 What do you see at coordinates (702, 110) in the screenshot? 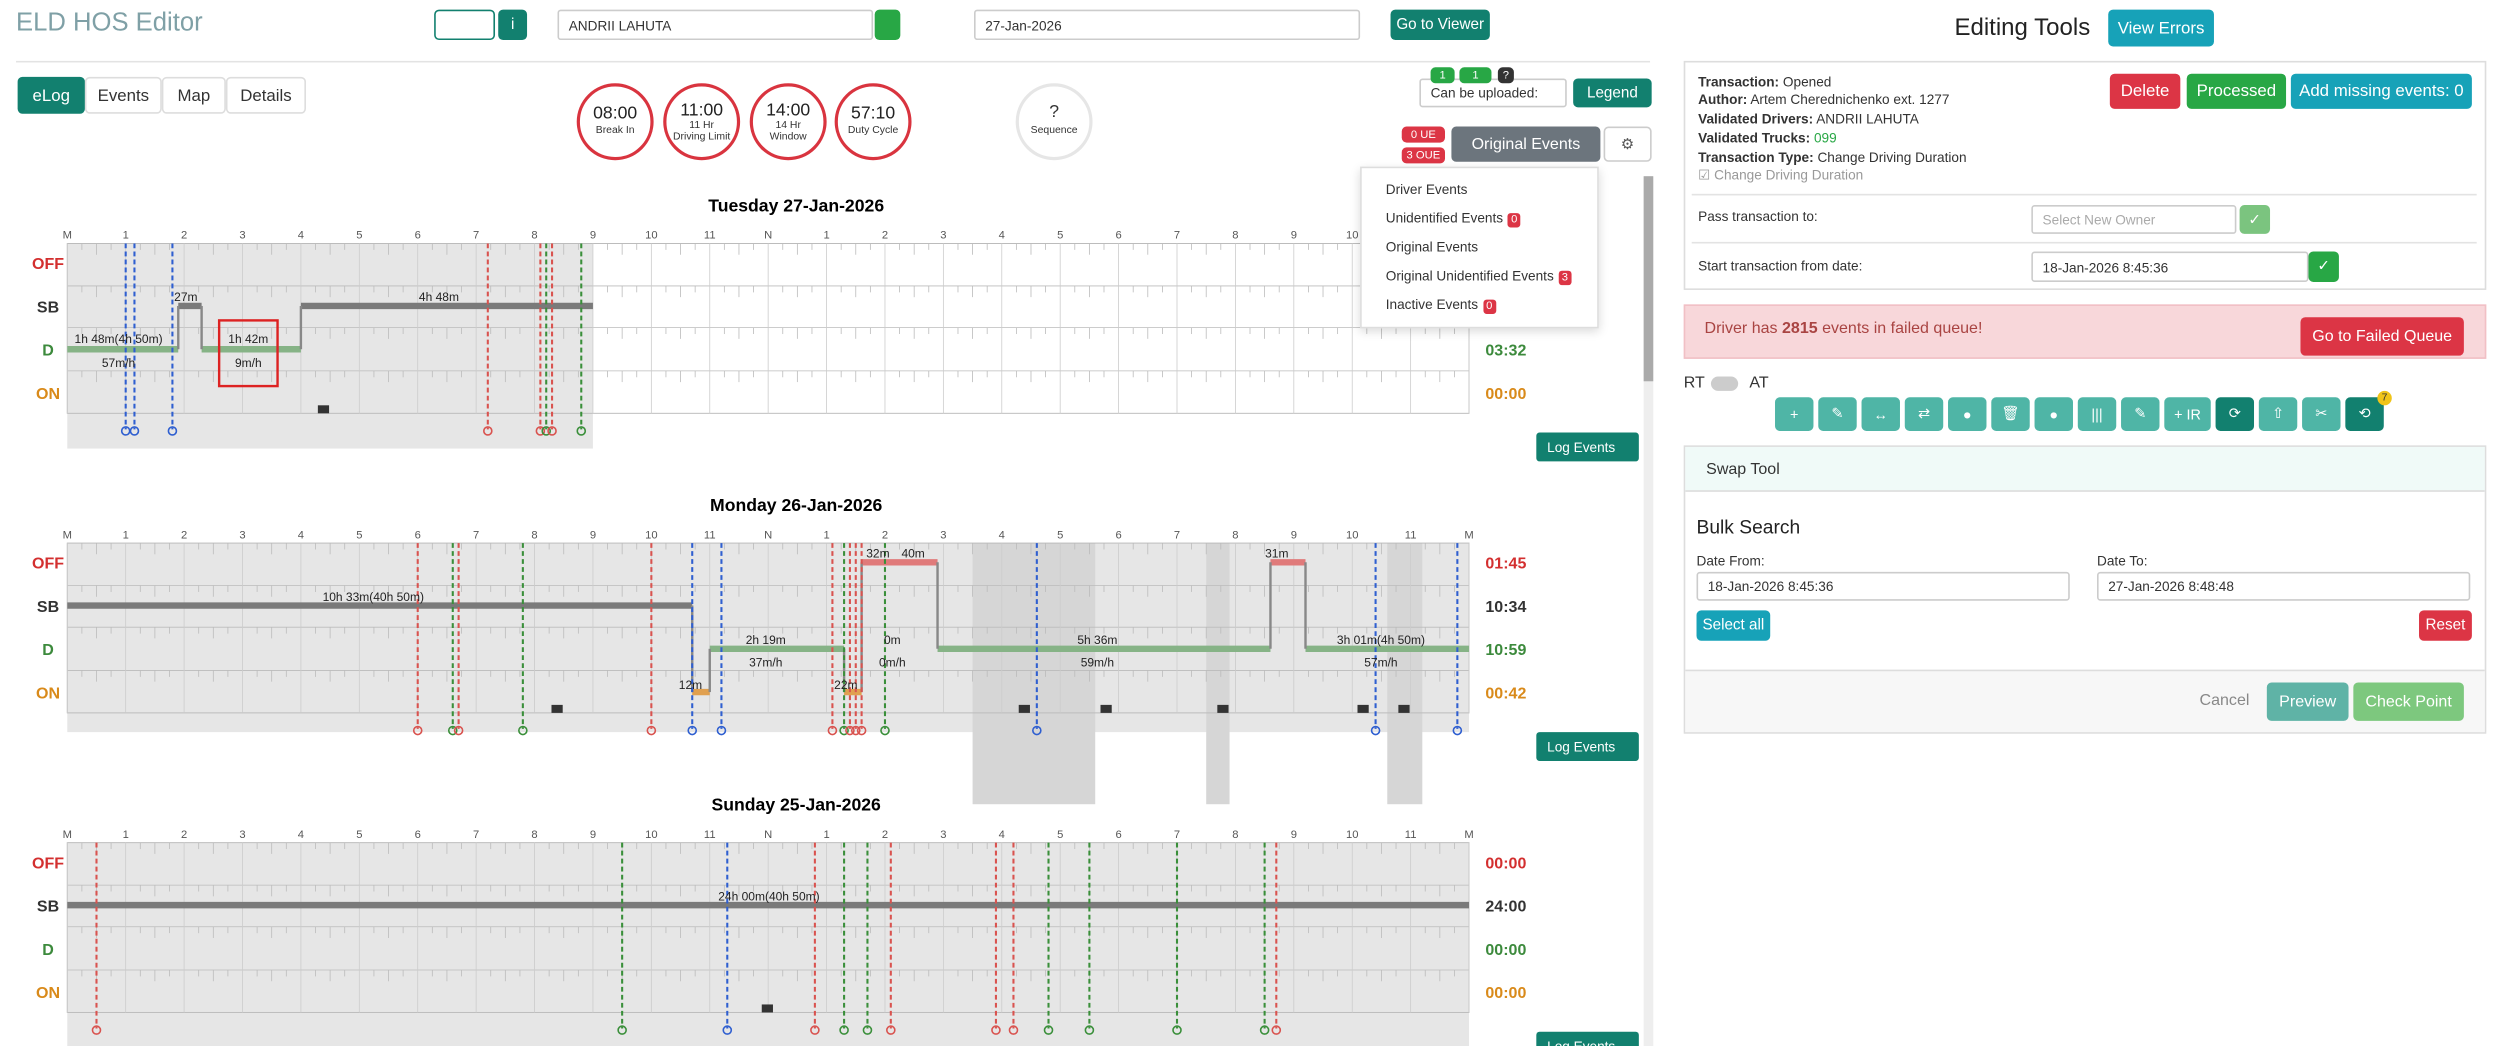
I see `clock-value: 11:00` at bounding box center [702, 110].